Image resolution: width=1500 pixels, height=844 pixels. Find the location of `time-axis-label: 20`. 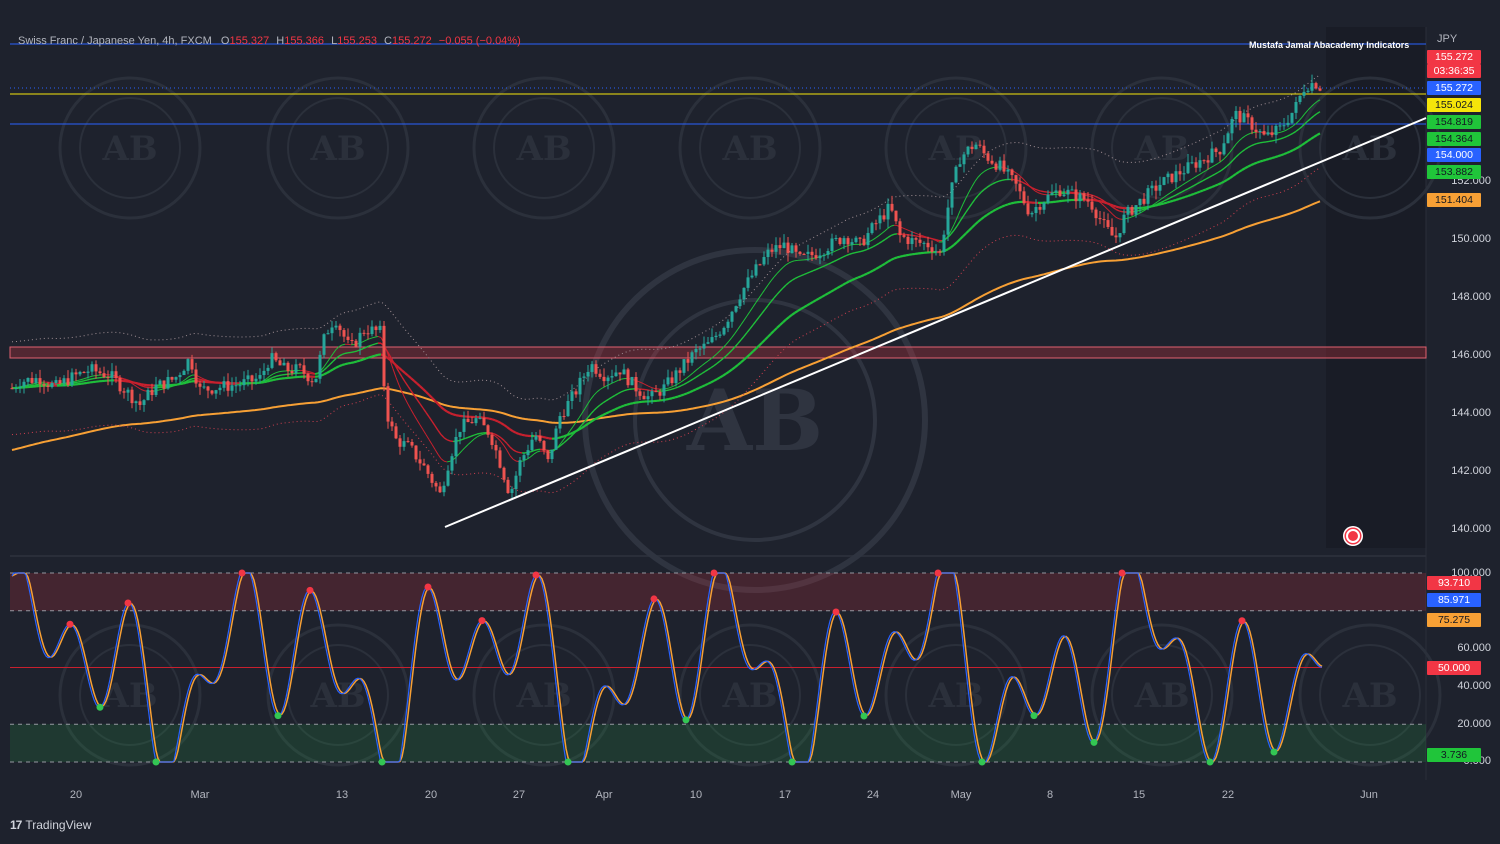

time-axis-label: 20 is located at coordinates (76, 795).